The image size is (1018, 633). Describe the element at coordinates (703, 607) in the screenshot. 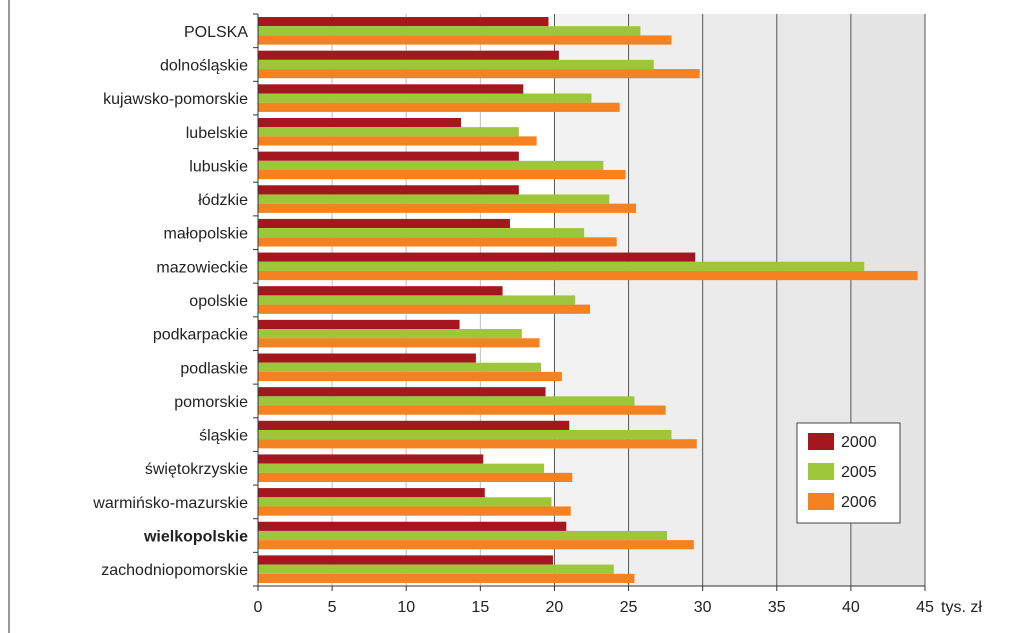

I see `x-tick-label: 30` at that location.